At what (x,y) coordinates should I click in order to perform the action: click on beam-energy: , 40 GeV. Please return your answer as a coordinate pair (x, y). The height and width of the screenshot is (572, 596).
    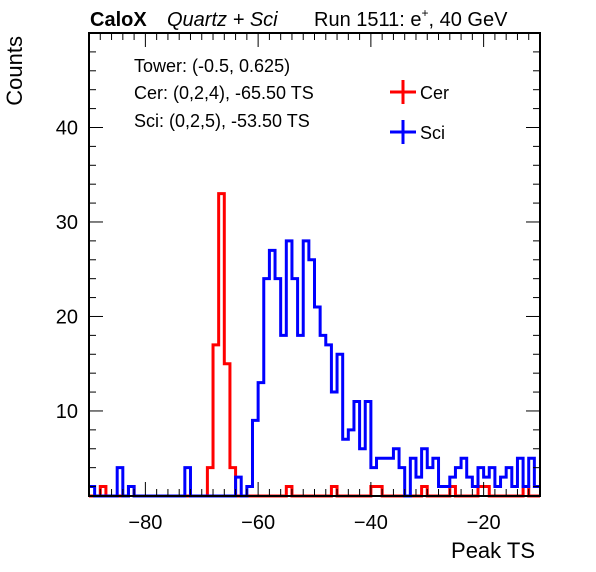
    Looking at the image, I should click on (469, 20).